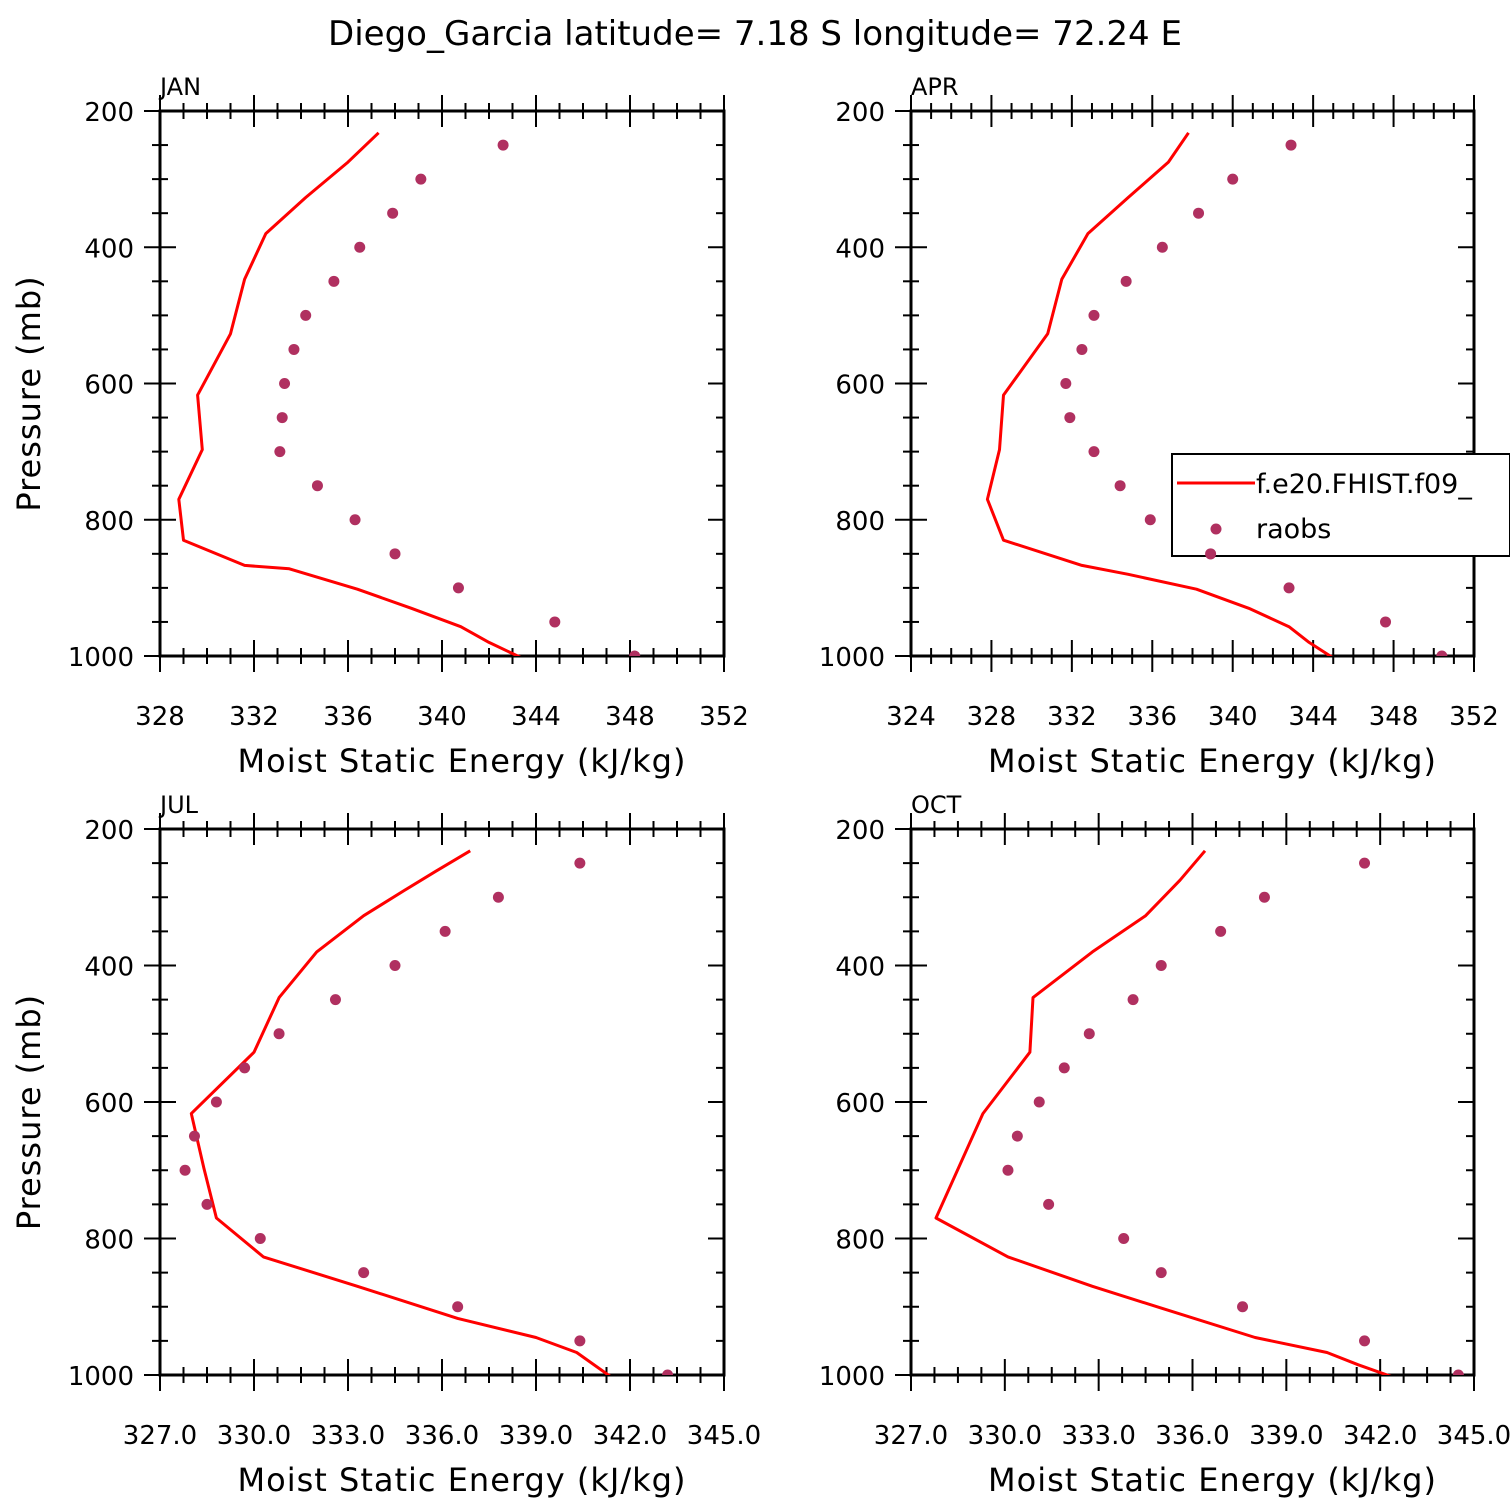  What do you see at coordinates (536, 1436) in the screenshot?
I see `x-tick-label: 339.0` at bounding box center [536, 1436].